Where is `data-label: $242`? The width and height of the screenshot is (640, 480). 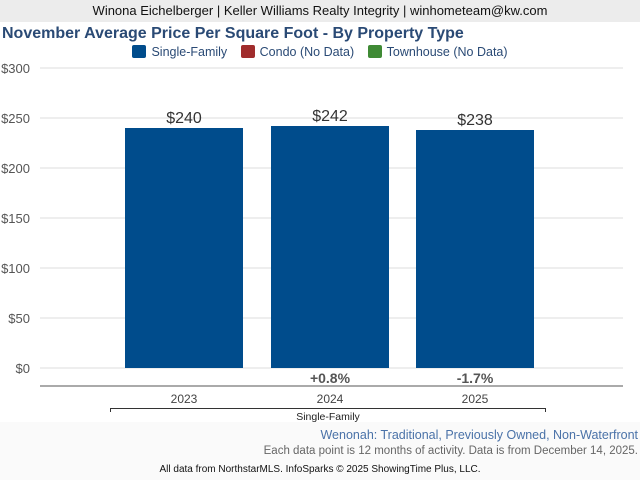 data-label: $242 is located at coordinates (330, 116).